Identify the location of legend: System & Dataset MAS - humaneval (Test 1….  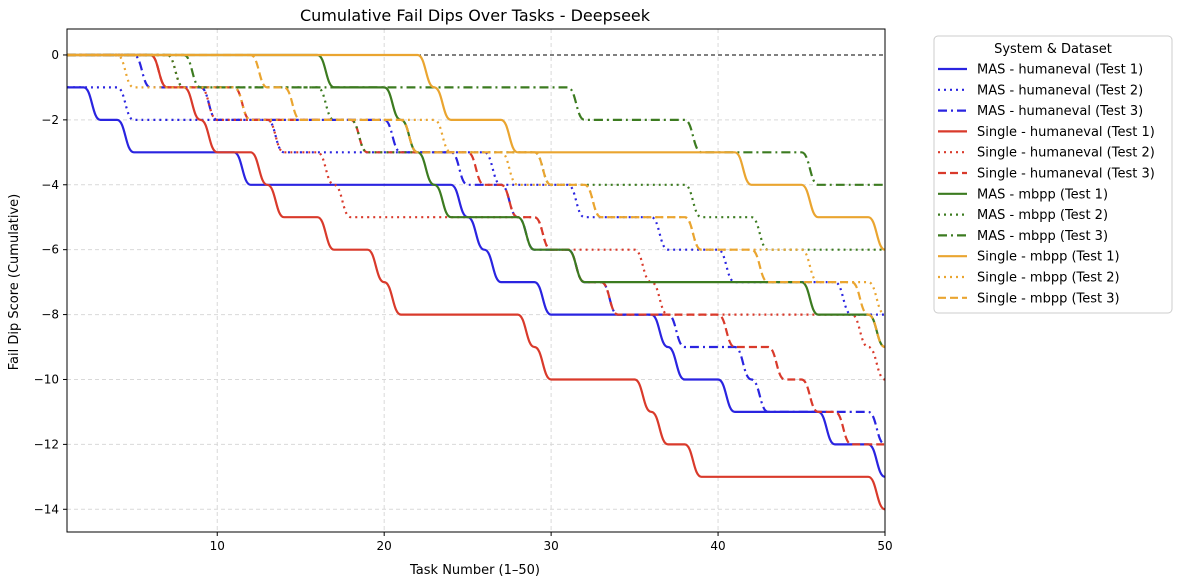
(1053, 174).